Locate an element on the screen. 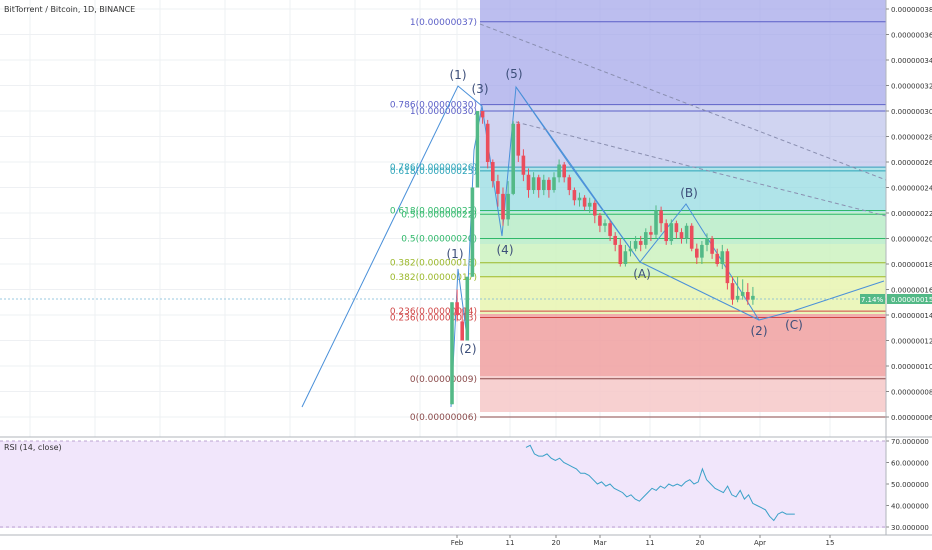 This screenshot has width=932, height=550. rsi-tick-label: 60.000000 is located at coordinates (910, 464).